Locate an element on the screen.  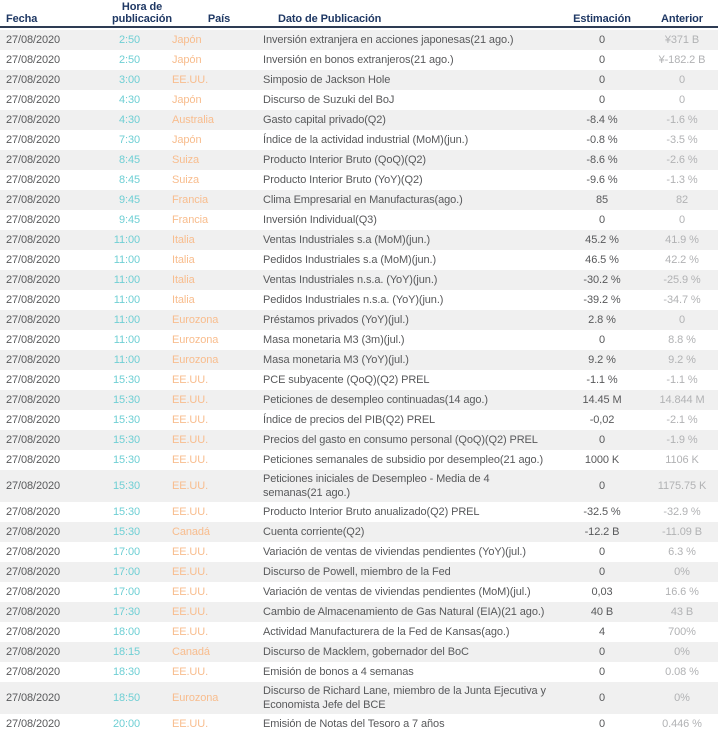
cell-time: 7:30 is located at coordinates (129, 139).